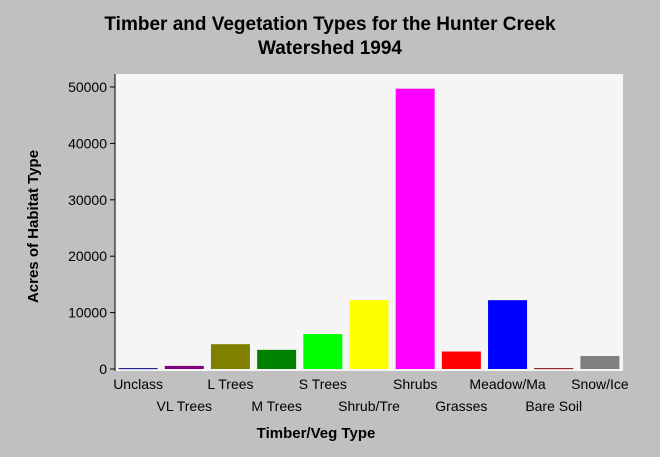  What do you see at coordinates (103, 369) in the screenshot?
I see `y-tick-label: 0` at bounding box center [103, 369].